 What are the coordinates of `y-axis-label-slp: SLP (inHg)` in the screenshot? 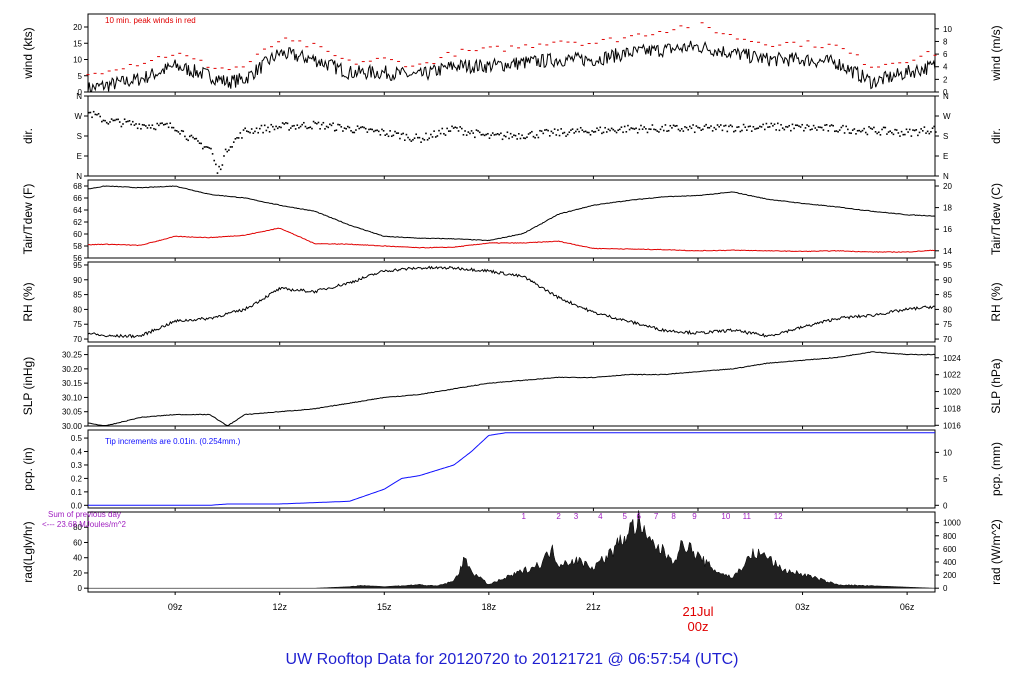 It's located at (28, 386).